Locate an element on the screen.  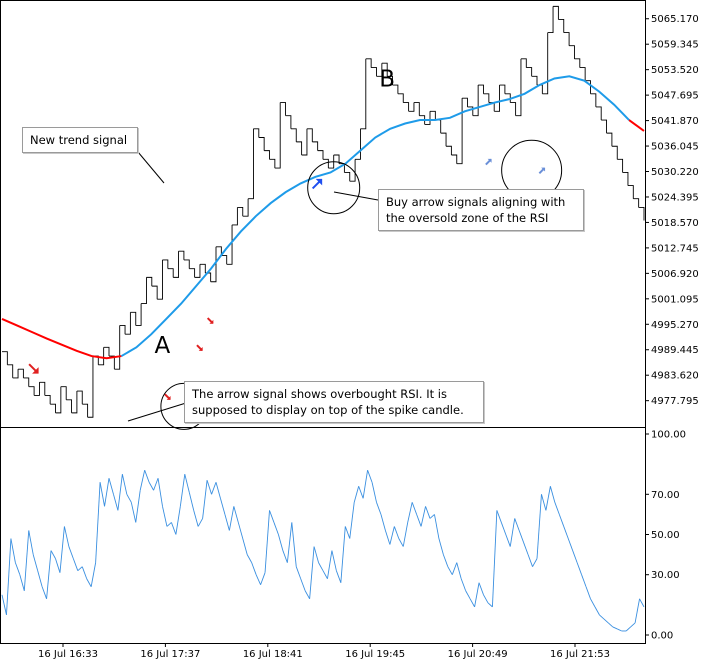
price-tick-label: 5006.920 is located at coordinates (675, 274).